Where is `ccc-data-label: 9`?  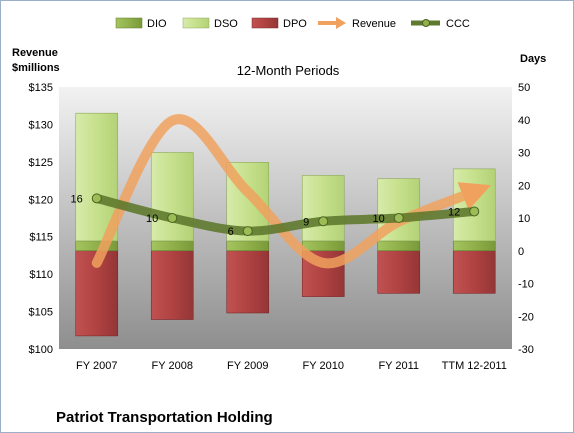 ccc-data-label: 9 is located at coordinates (306, 222).